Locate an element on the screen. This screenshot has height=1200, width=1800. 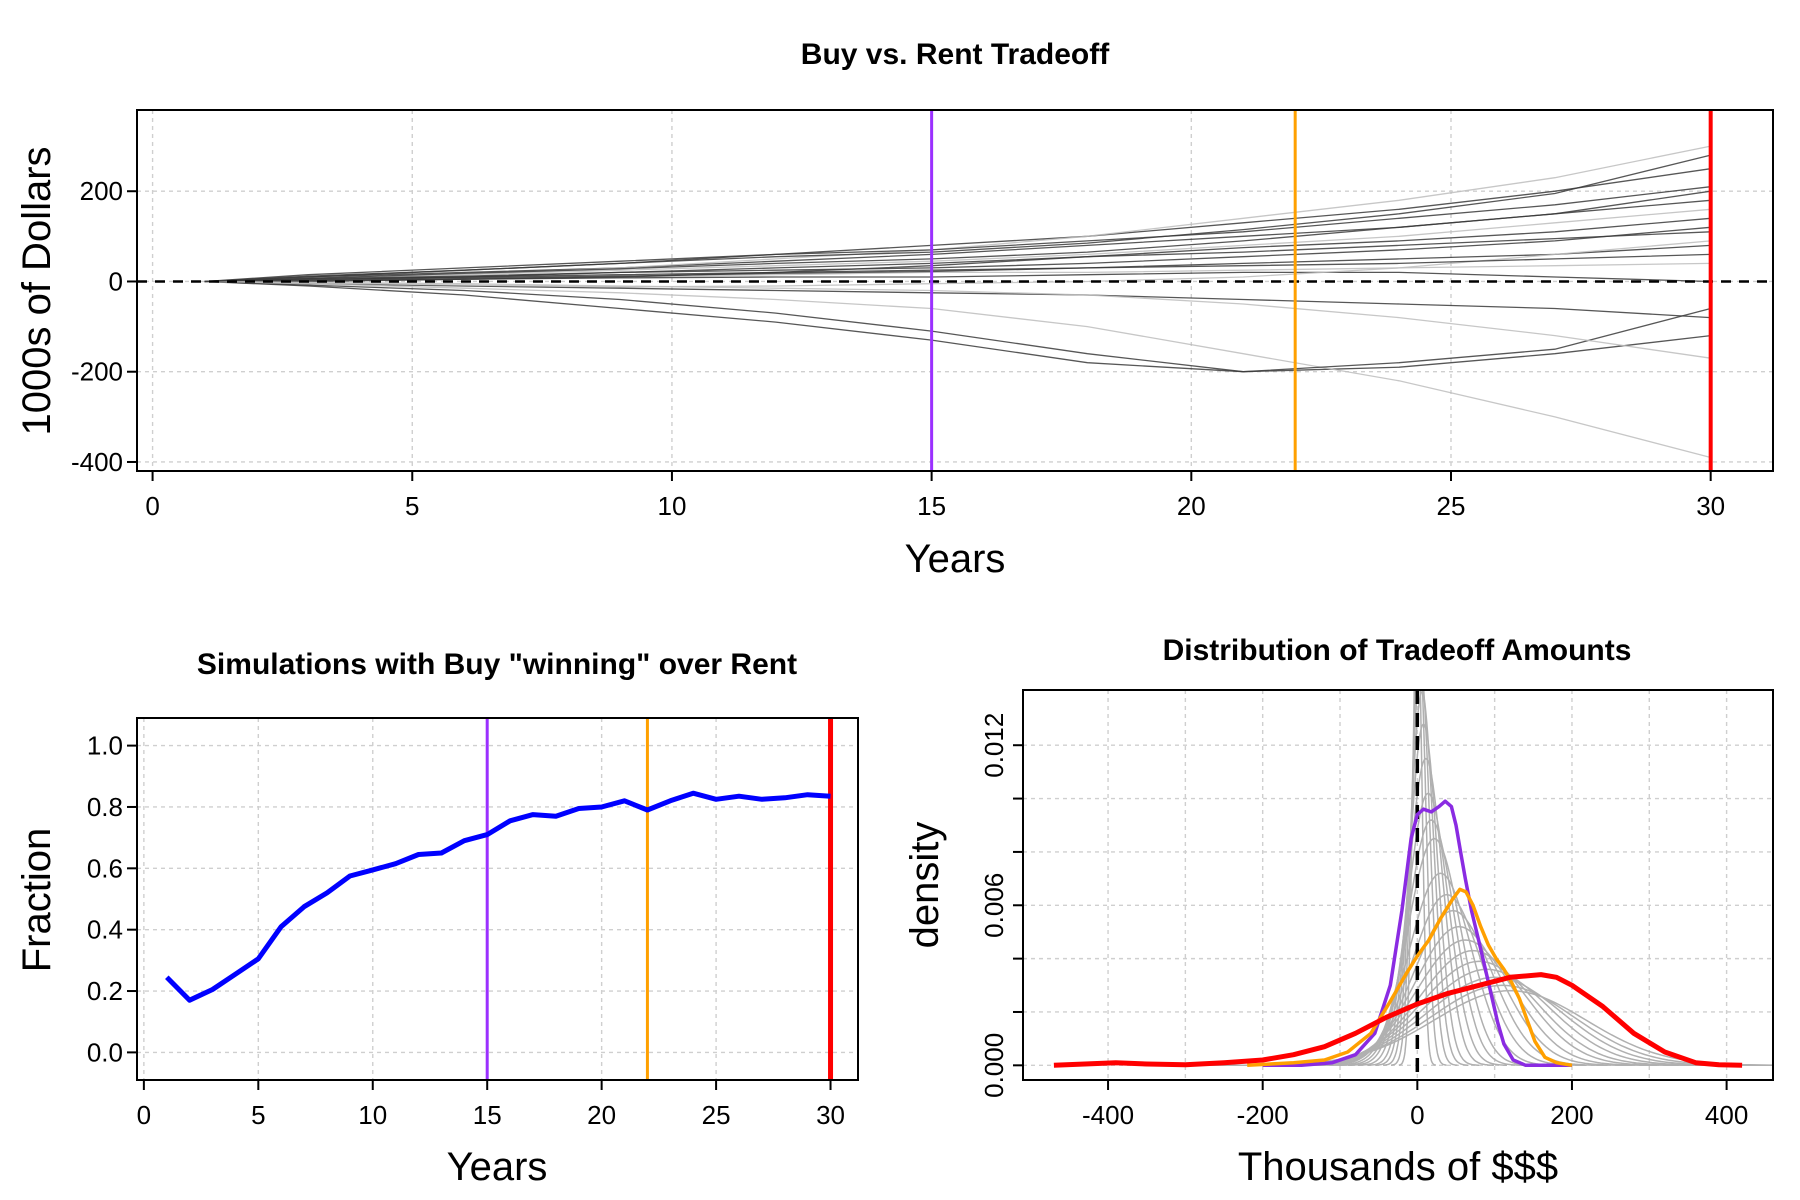
y-tick-label: 0.0 is located at coordinates (105, 1052).